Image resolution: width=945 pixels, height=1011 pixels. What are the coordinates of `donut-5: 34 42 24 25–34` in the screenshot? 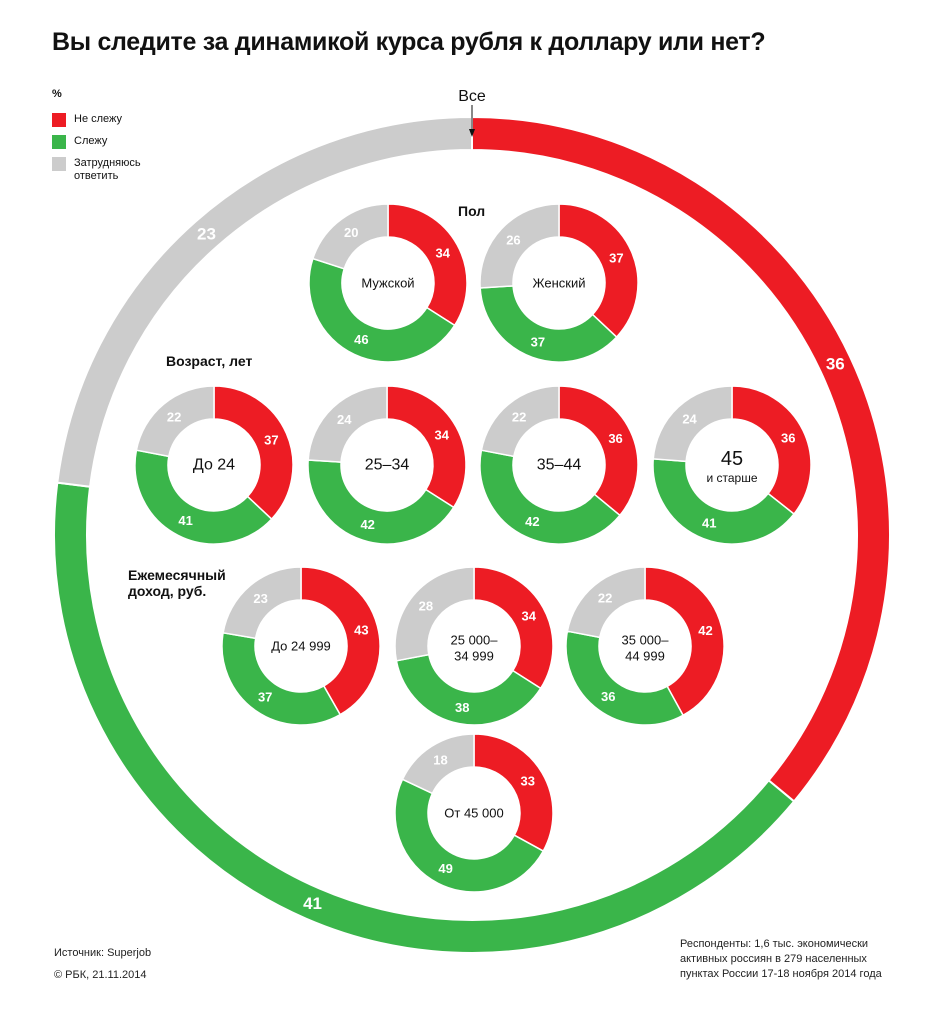 It's located at (387, 465).